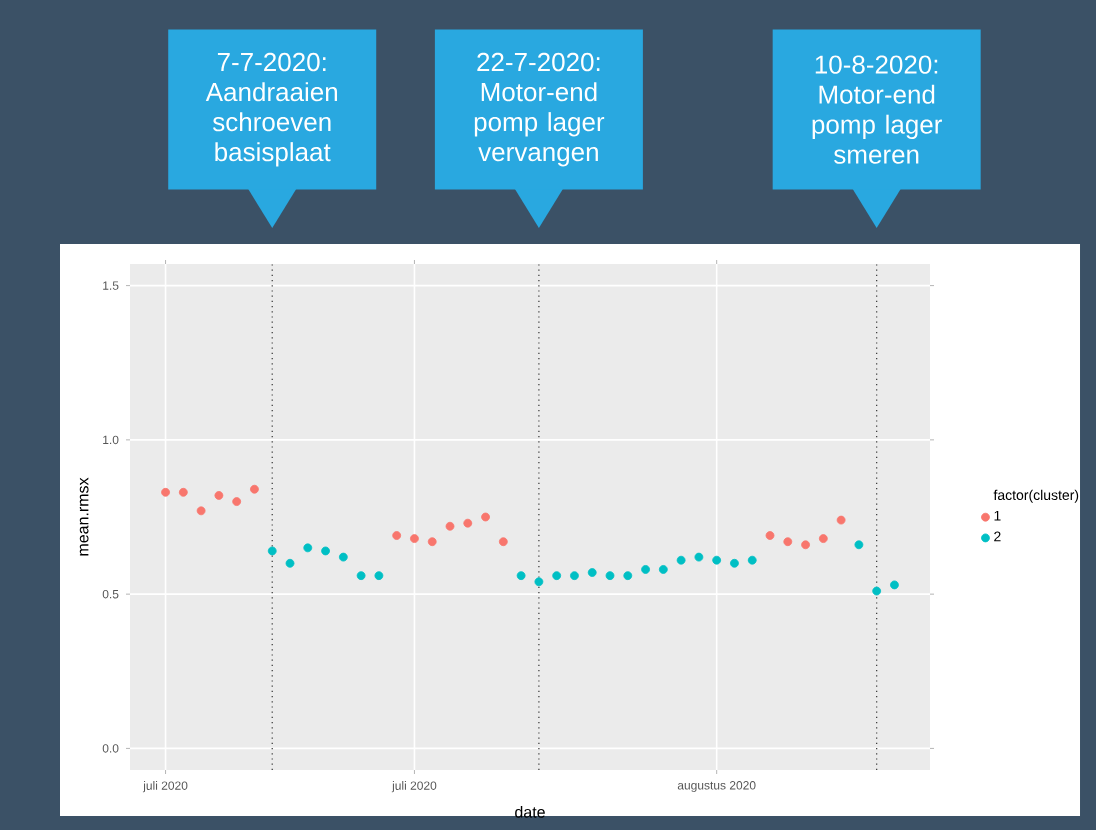 This screenshot has width=1096, height=830. What do you see at coordinates (84, 516) in the screenshot?
I see `y-axis-title: mean.rmsx` at bounding box center [84, 516].